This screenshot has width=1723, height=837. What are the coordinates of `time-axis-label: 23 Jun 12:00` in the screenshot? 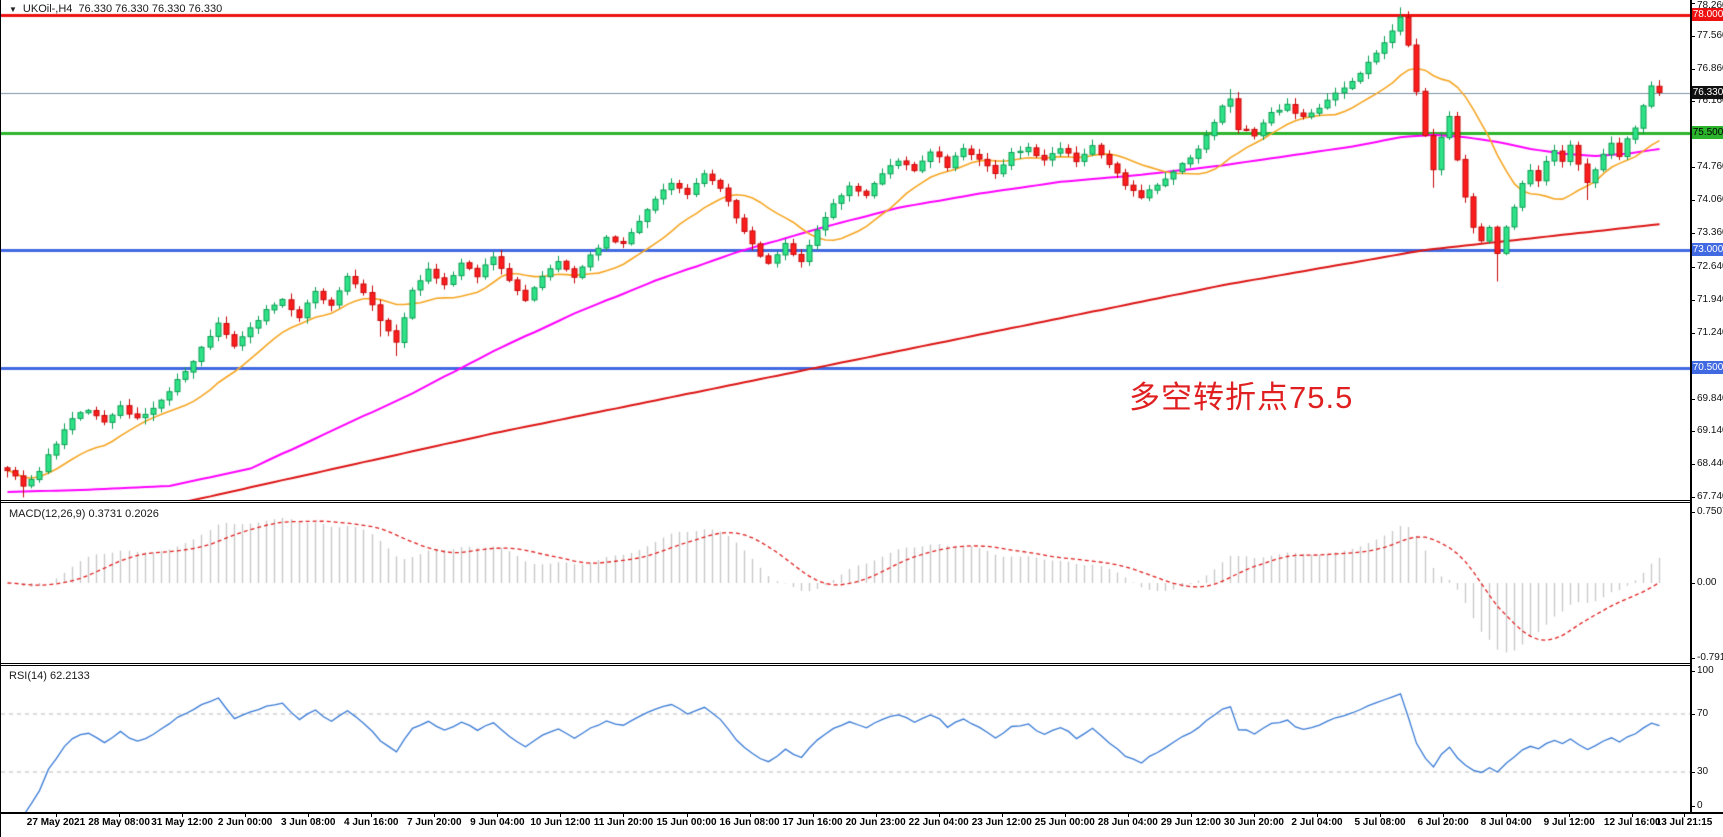 It's located at (1001, 822).